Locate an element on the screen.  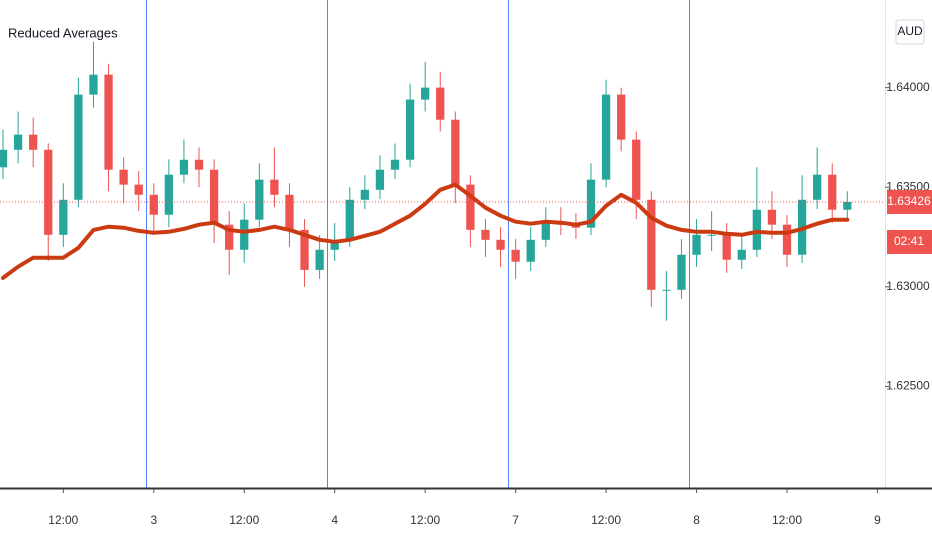
price-label: 1.63426 02:41 is located at coordinates (466, 221).